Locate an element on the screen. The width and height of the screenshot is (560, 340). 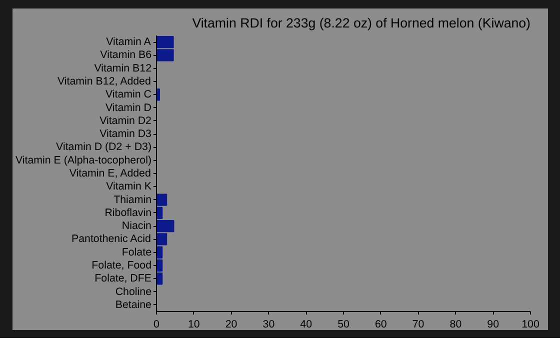
y-tick-label: Vitamin D3 is located at coordinates (126, 134).